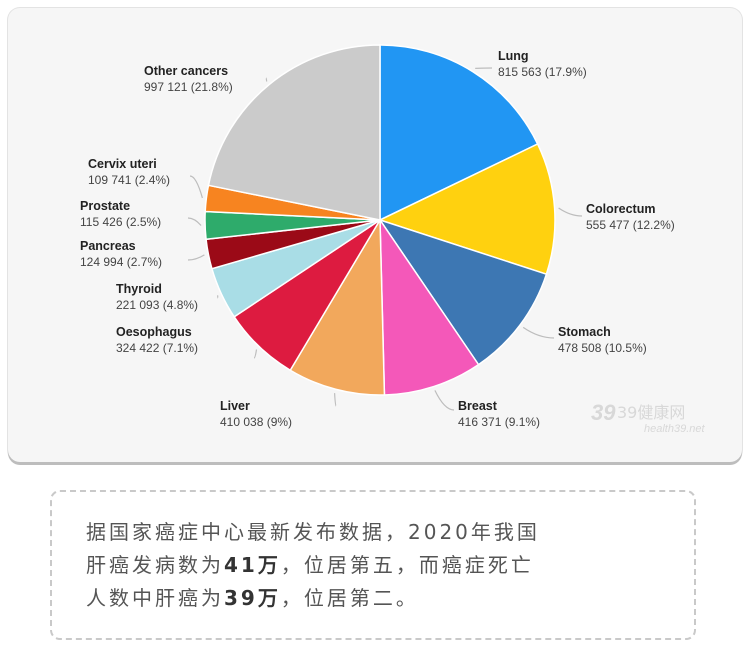  Describe the element at coordinates (542, 72) in the screenshot. I see `slice-label-value: 815 563 (17.9%)` at that location.